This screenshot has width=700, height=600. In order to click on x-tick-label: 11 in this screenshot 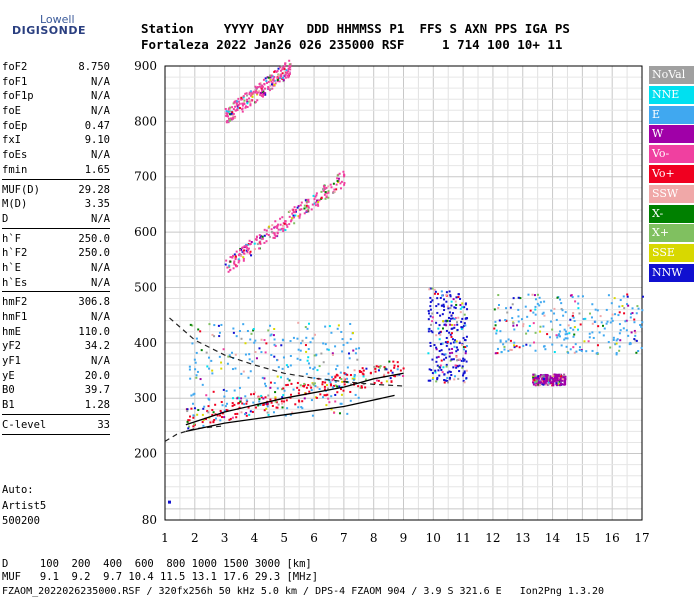, I will do `click(462, 538)`.